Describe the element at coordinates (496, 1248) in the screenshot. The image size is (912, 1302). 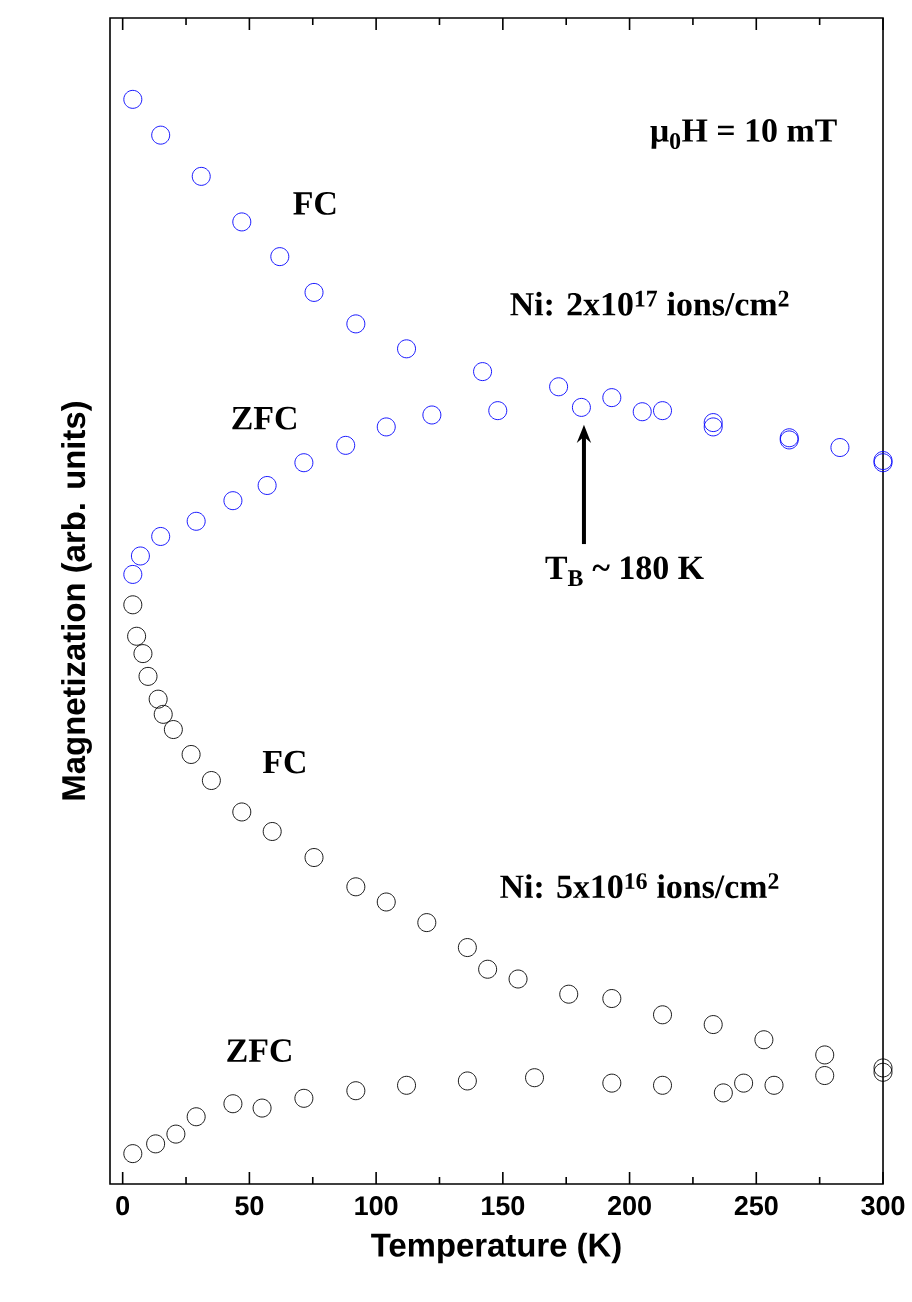
I see `x-axis-title: Temperature (K)` at that location.